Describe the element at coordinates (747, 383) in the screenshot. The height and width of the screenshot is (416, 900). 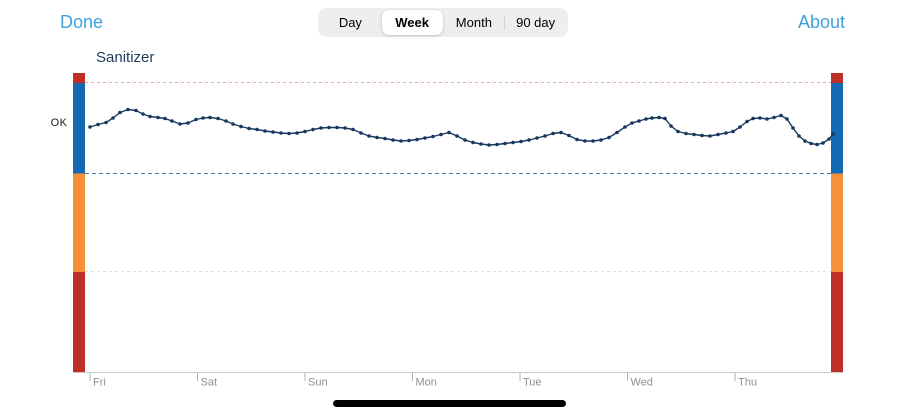
I see `x-tick-label-thu: Thu` at that location.